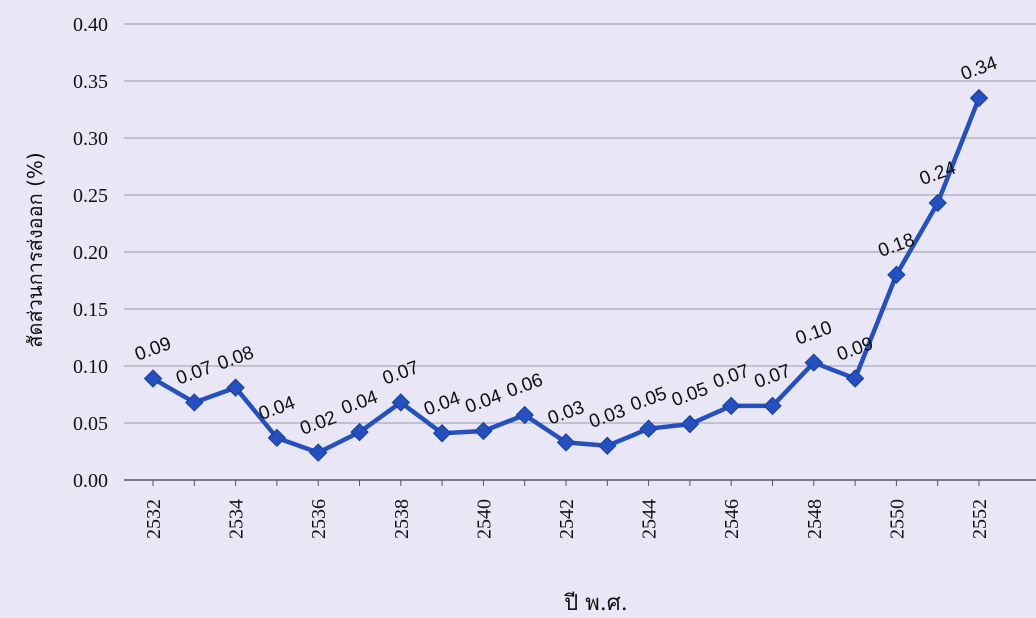  What do you see at coordinates (897, 519) in the screenshot?
I see `x-tick-label: 2550` at bounding box center [897, 519].